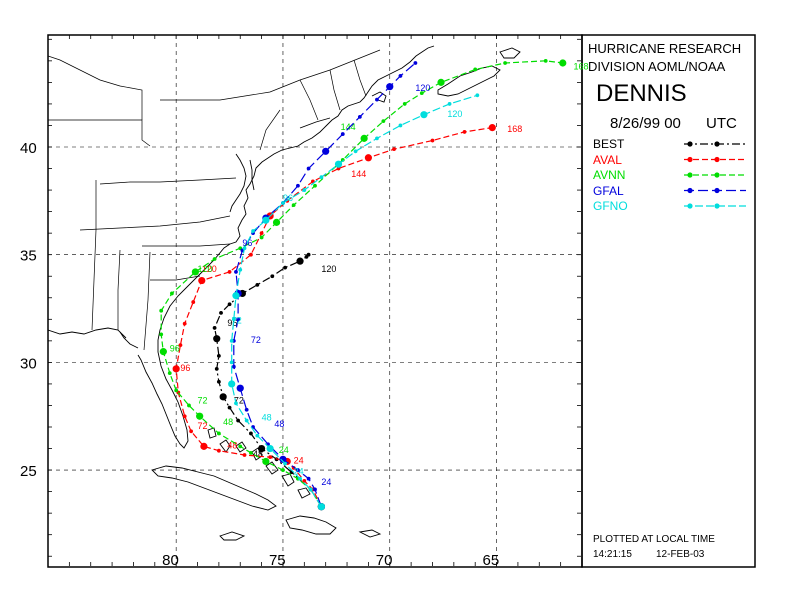 This screenshot has height=612, width=792. I want to click on track-line, so click(267, 381).